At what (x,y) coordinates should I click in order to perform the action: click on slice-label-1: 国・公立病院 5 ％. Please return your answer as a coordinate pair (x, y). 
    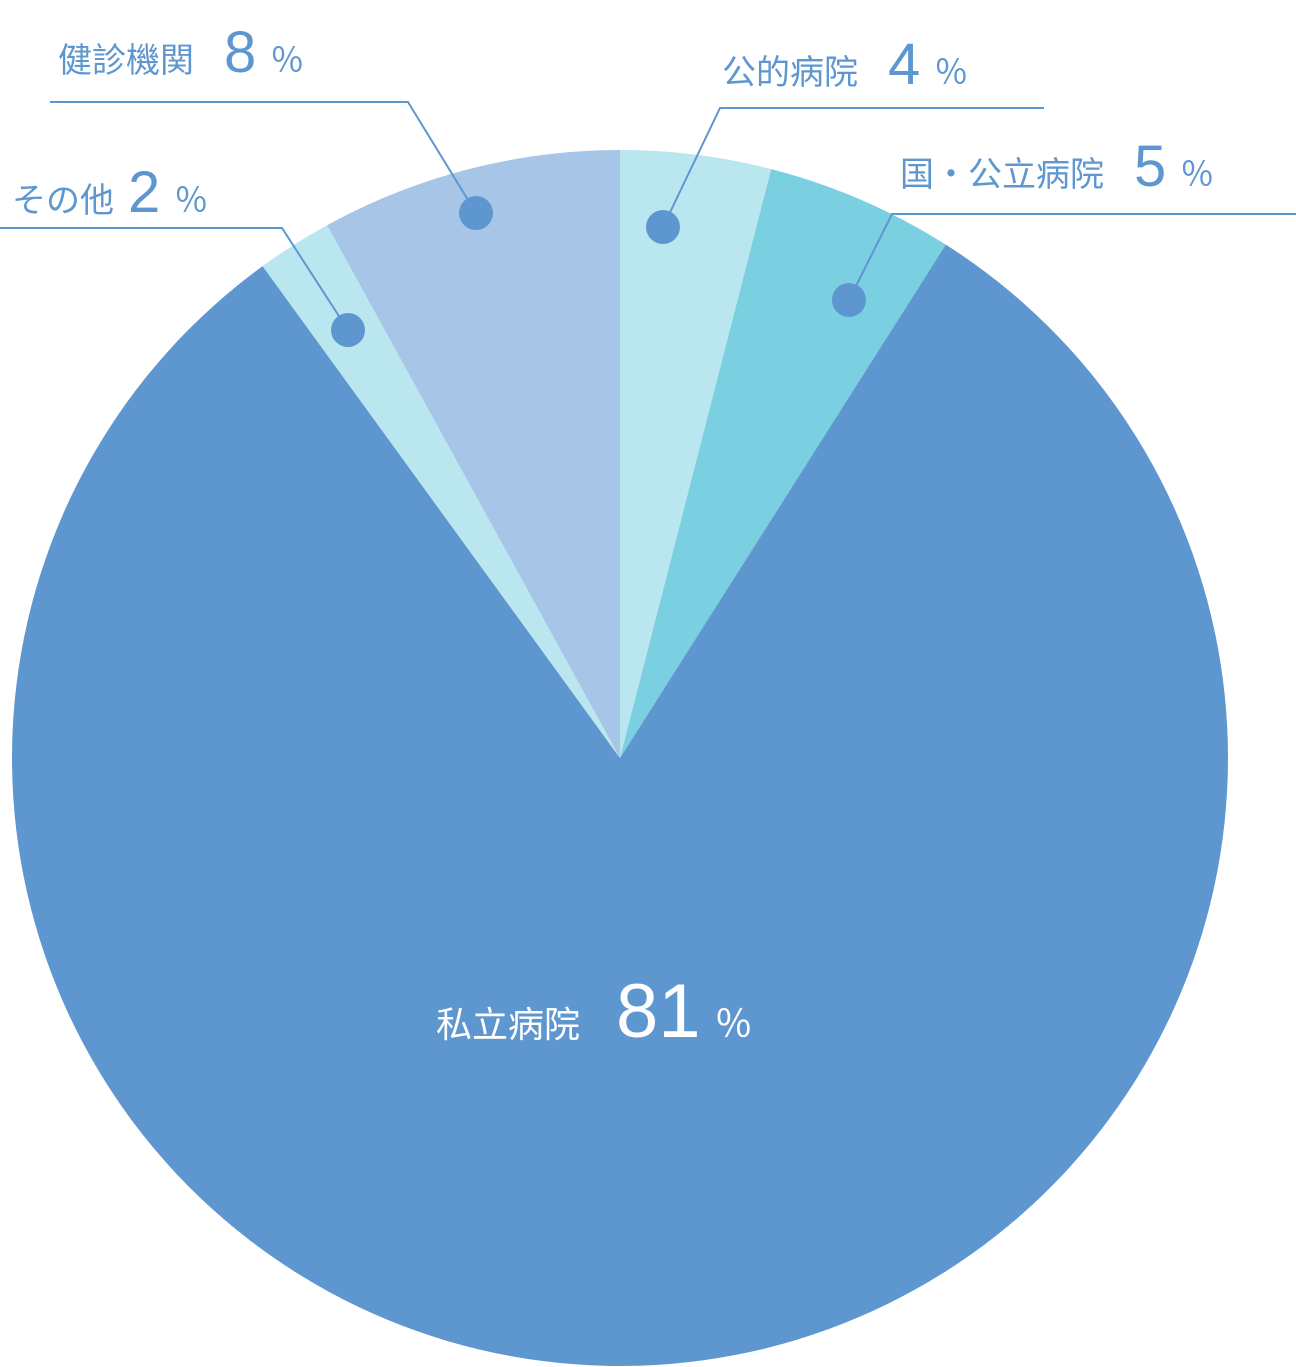
    Looking at the image, I should click on (1057, 166).